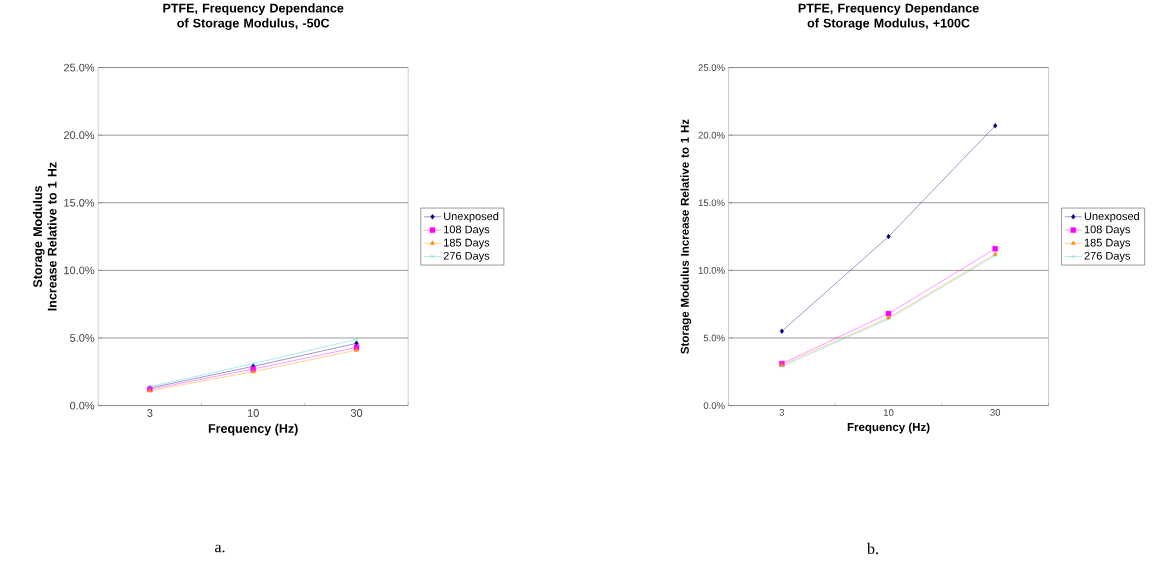 The height and width of the screenshot is (571, 1166). What do you see at coordinates (872, 549) in the screenshot?
I see `text: b.` at bounding box center [872, 549].